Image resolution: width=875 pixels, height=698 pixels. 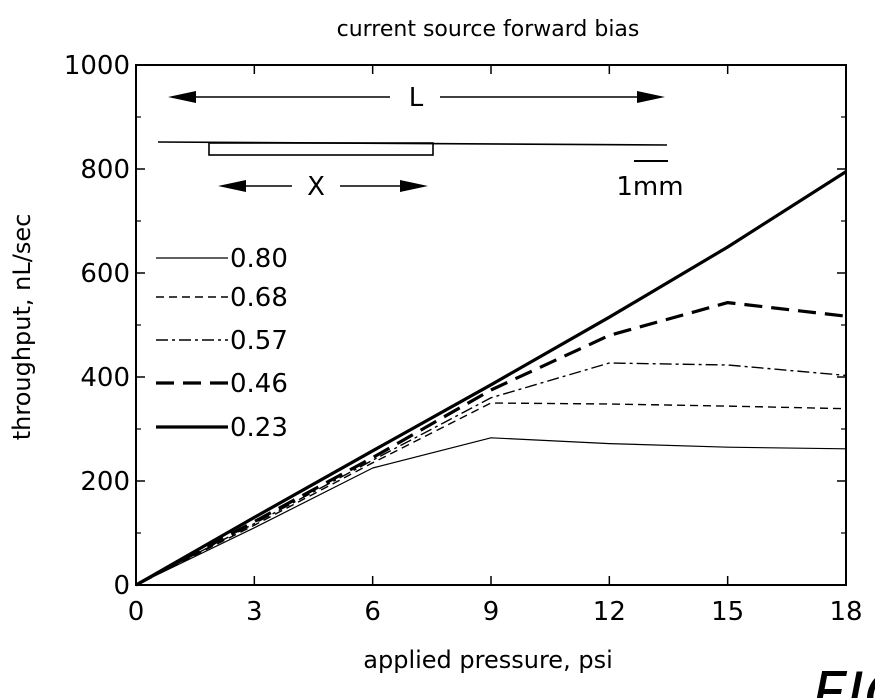 What do you see at coordinates (222, 343) in the screenshot?
I see `legend: 0.80 0.68 0.57 0.46 0.23` at bounding box center [222, 343].